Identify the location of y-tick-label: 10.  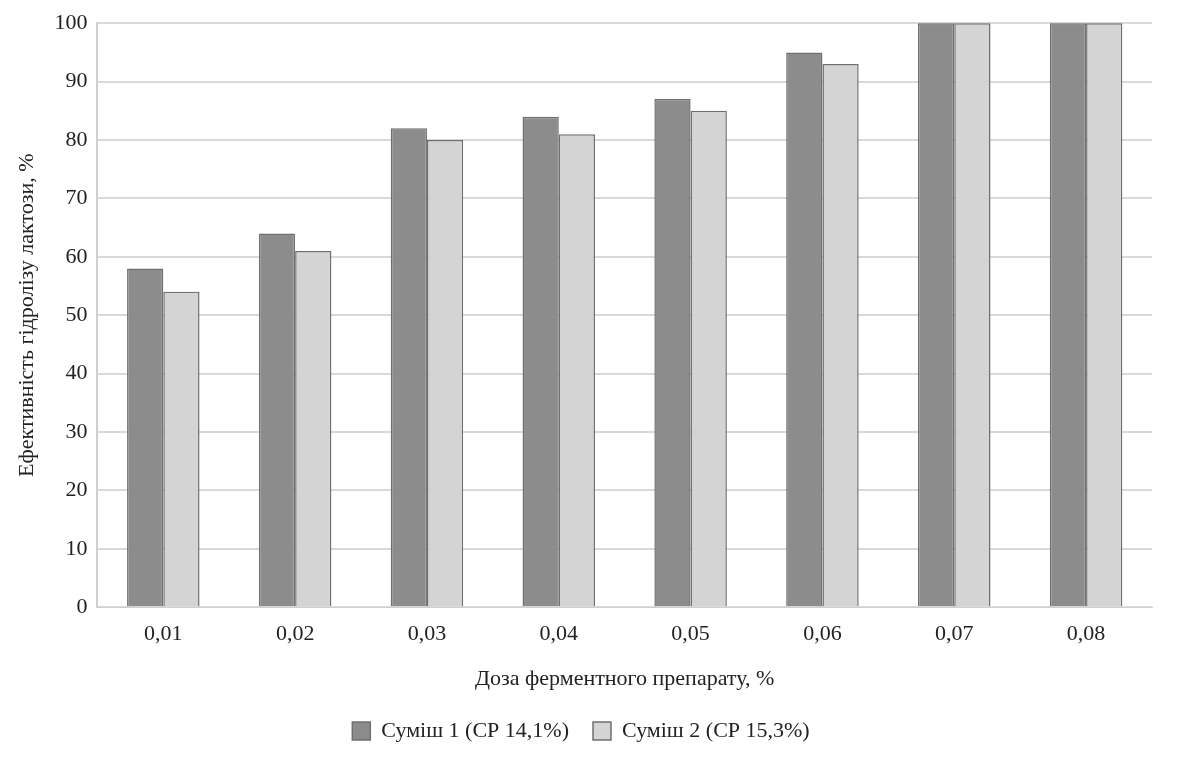
(76, 547).